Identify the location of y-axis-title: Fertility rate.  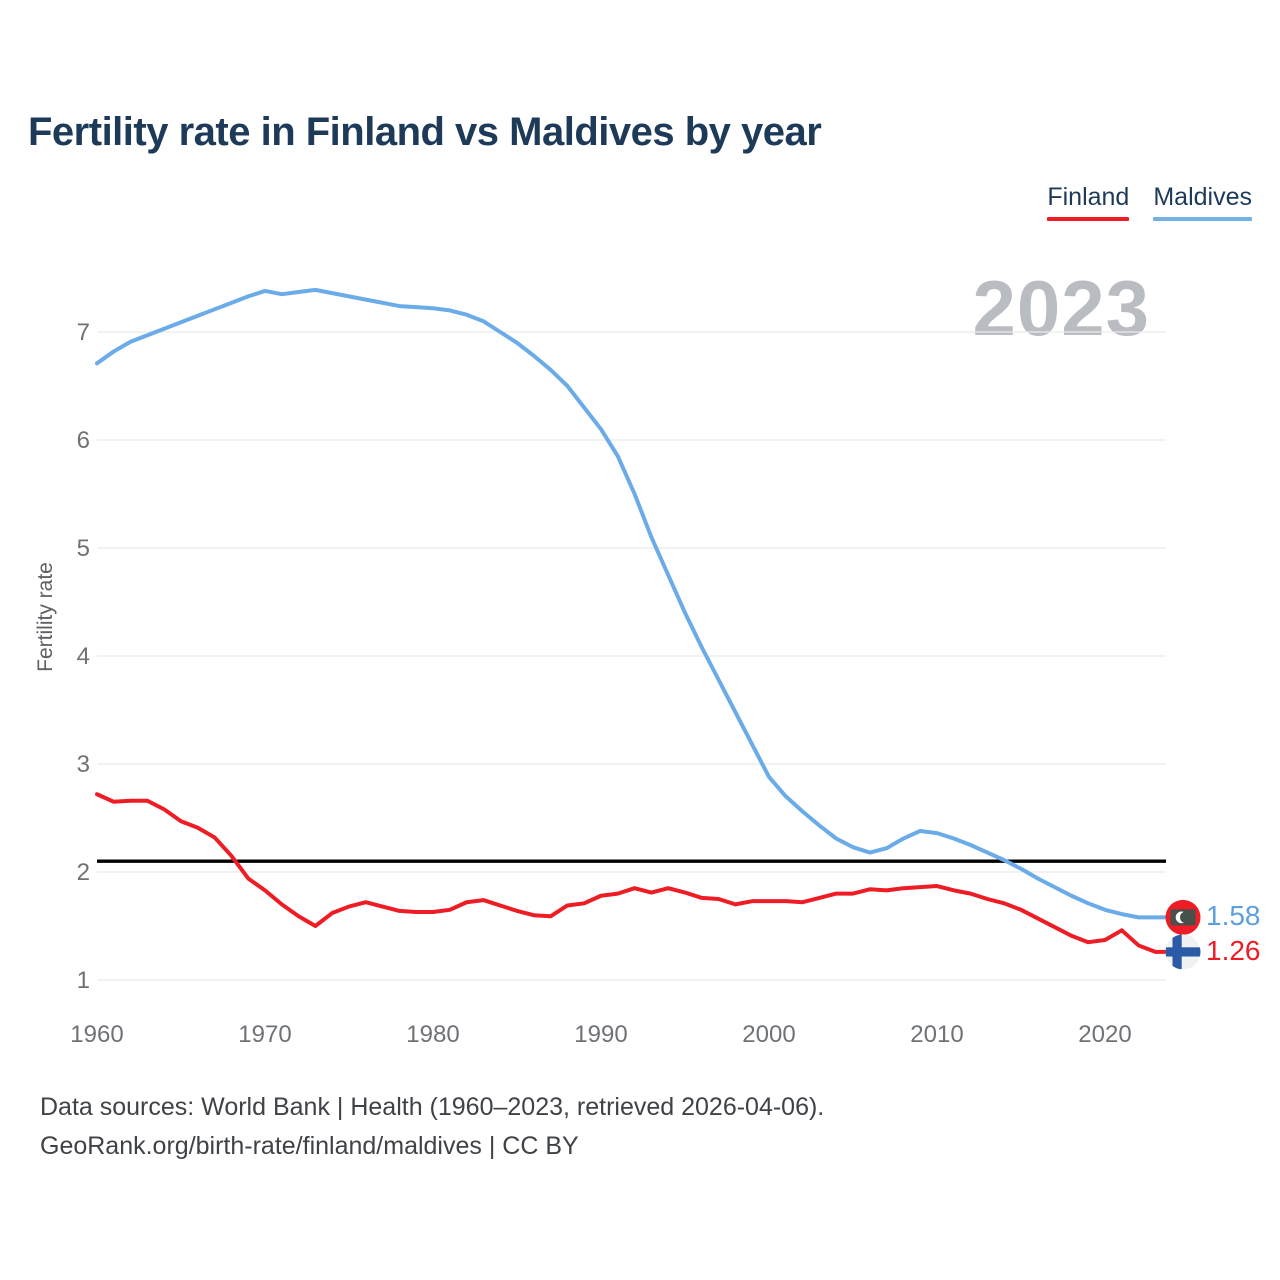
(45, 617).